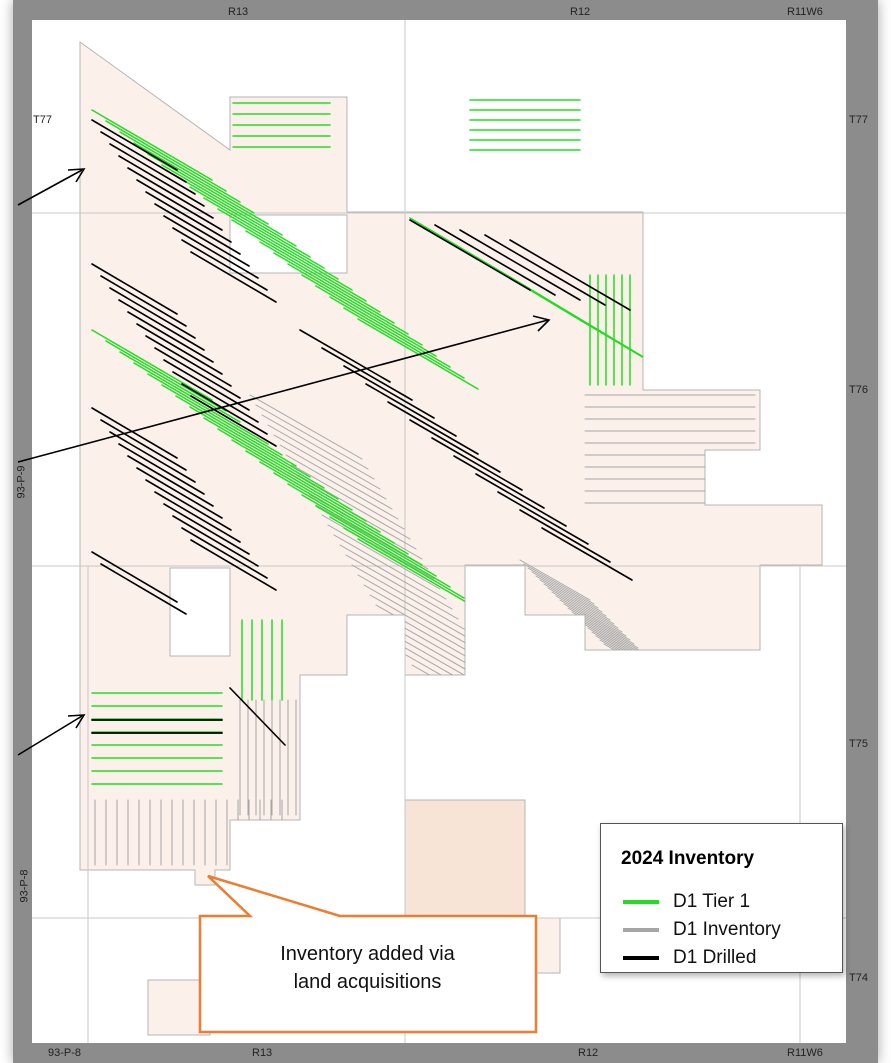 The width and height of the screenshot is (891, 1063). What do you see at coordinates (641, 930) in the screenshot?
I see `inventory-swatch` at bounding box center [641, 930].